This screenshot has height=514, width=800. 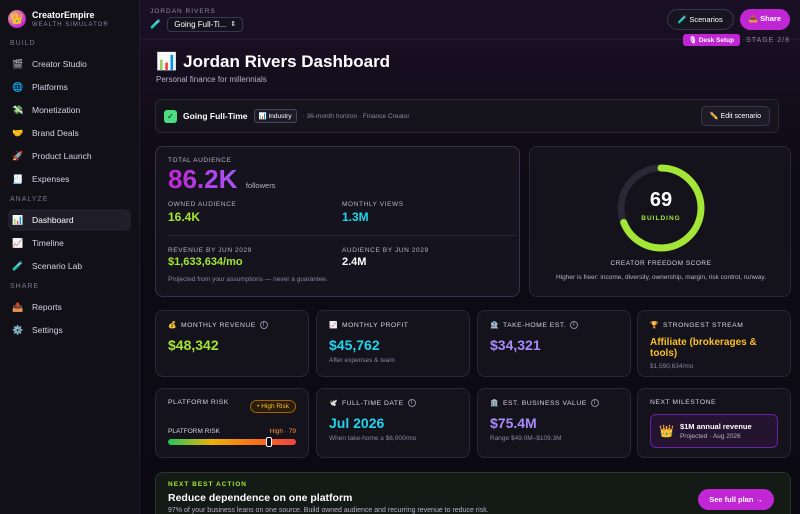 What do you see at coordinates (362, 360) in the screenshot?
I see `monthly-profit-sub: After expenses & team` at bounding box center [362, 360].